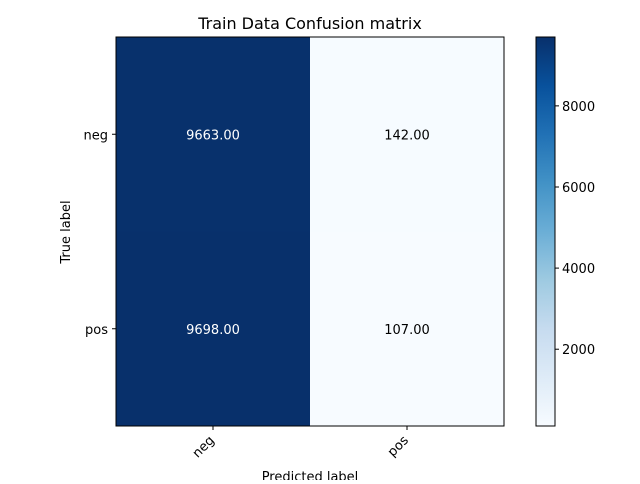 This screenshot has height=484, width=640. I want to click on heatmap-cell-pos-pos, so click(407, 328).